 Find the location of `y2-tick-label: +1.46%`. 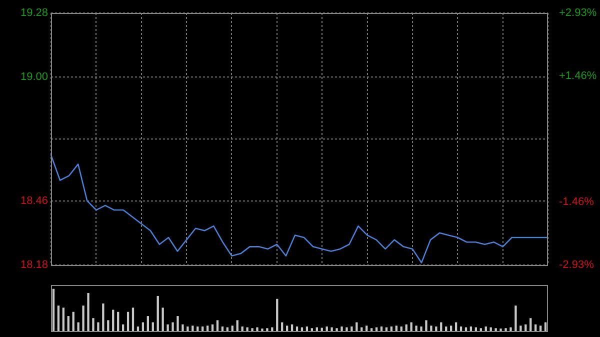

y2-tick-label: +1.46% is located at coordinates (578, 76).